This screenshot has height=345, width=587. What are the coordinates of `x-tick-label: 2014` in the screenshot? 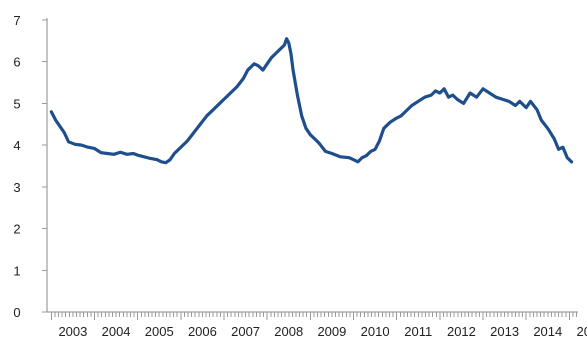 It's located at (547, 331).